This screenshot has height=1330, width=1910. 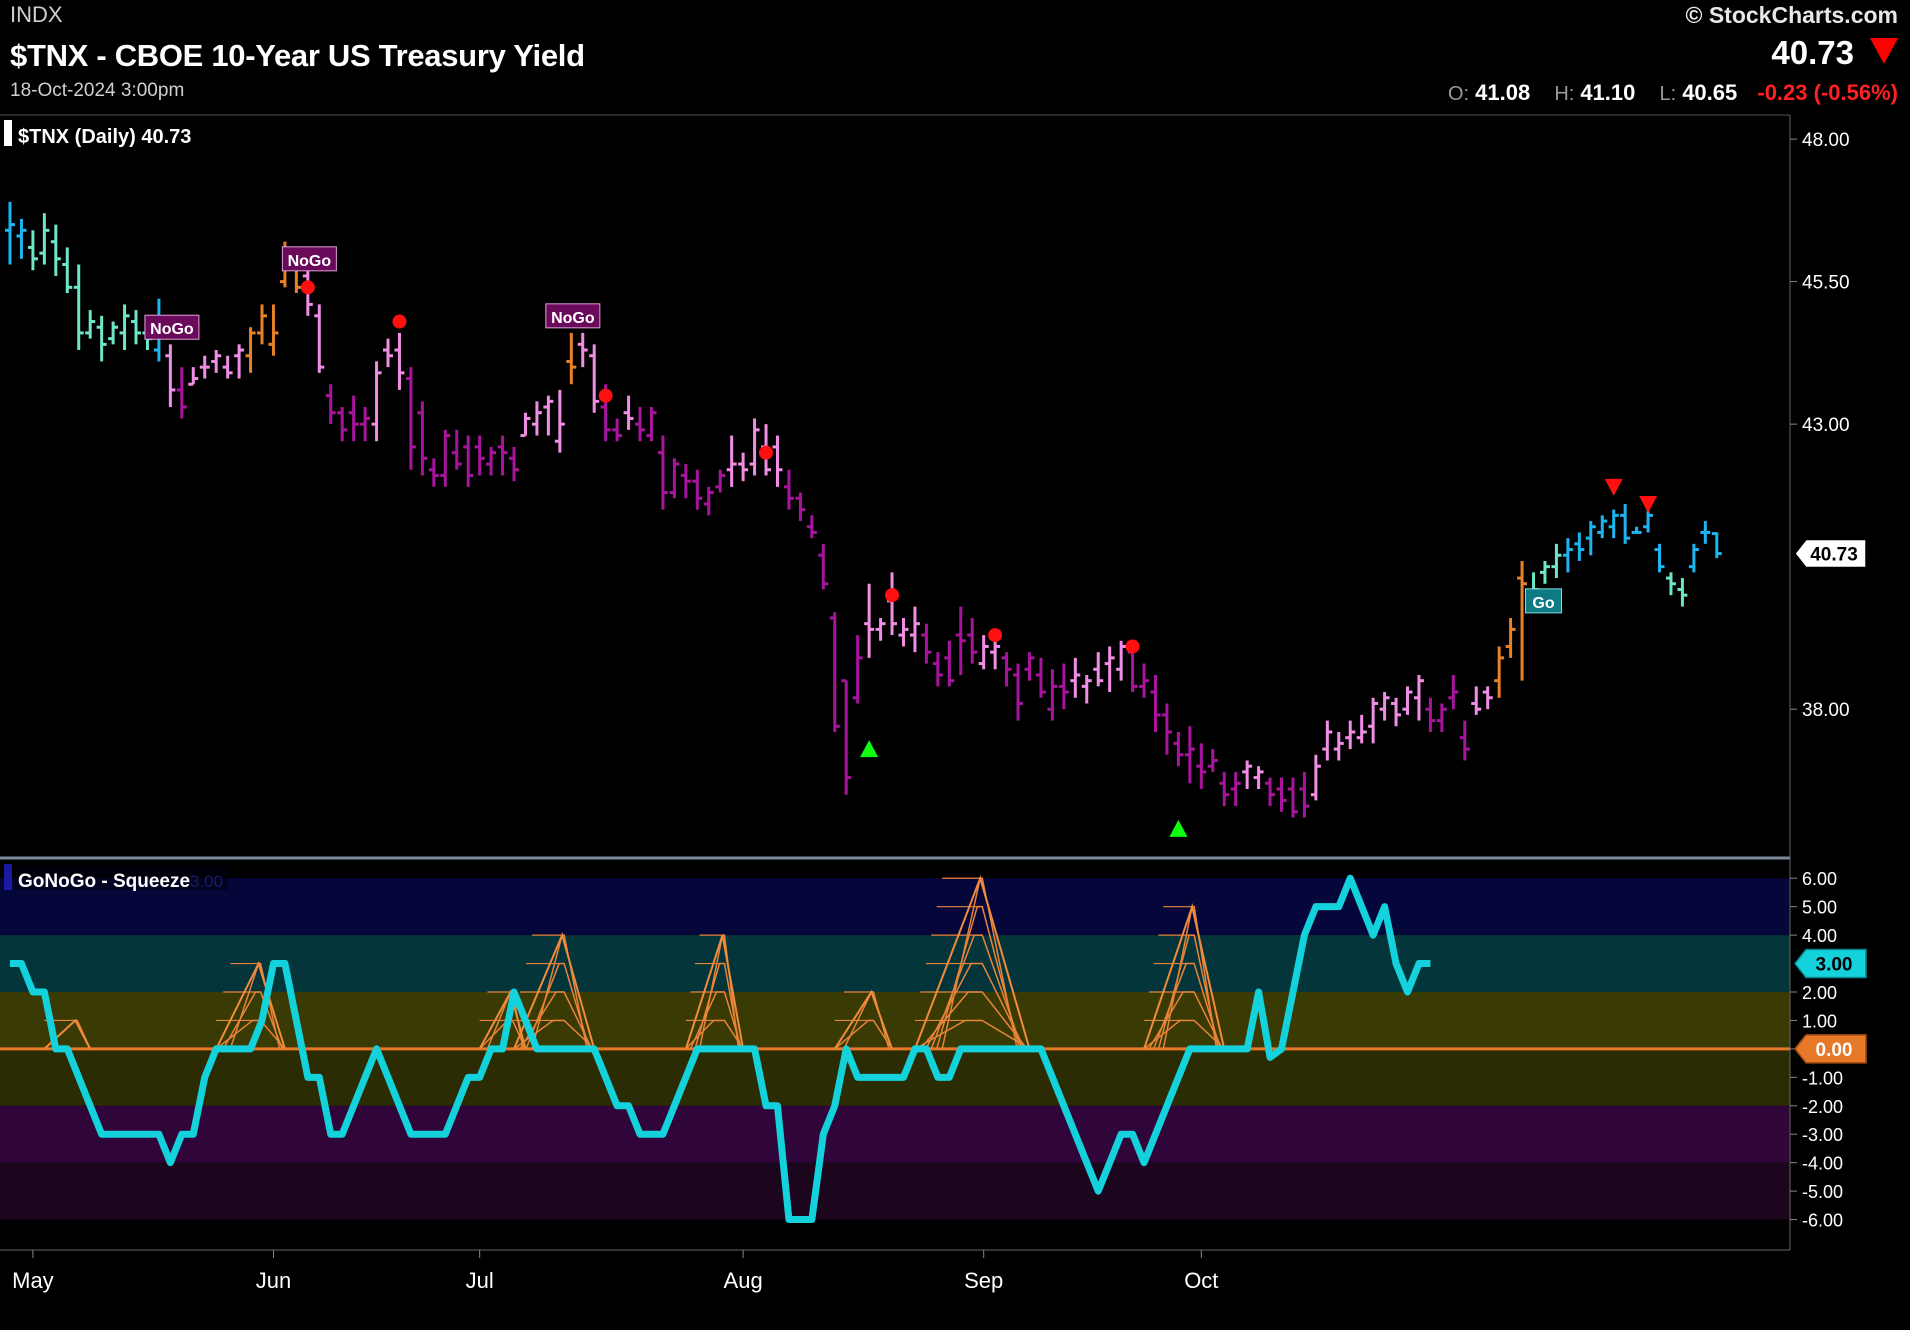 I want to click on osc-tick-label: -4.00, so click(x=1822, y=1164).